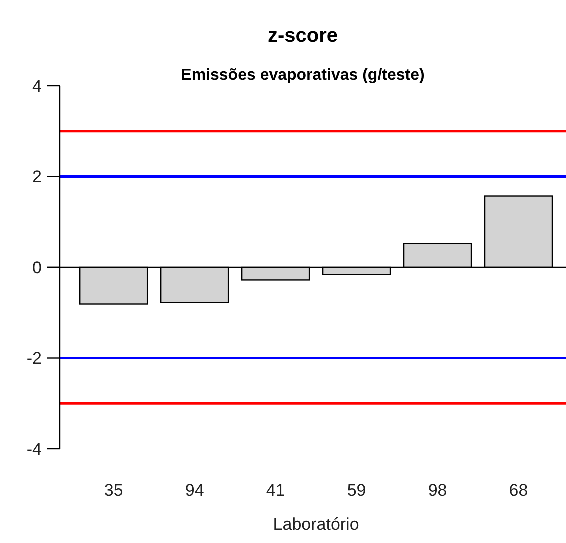  What do you see at coordinates (316, 524) in the screenshot?
I see `x-axis-title: Laboratório` at bounding box center [316, 524].